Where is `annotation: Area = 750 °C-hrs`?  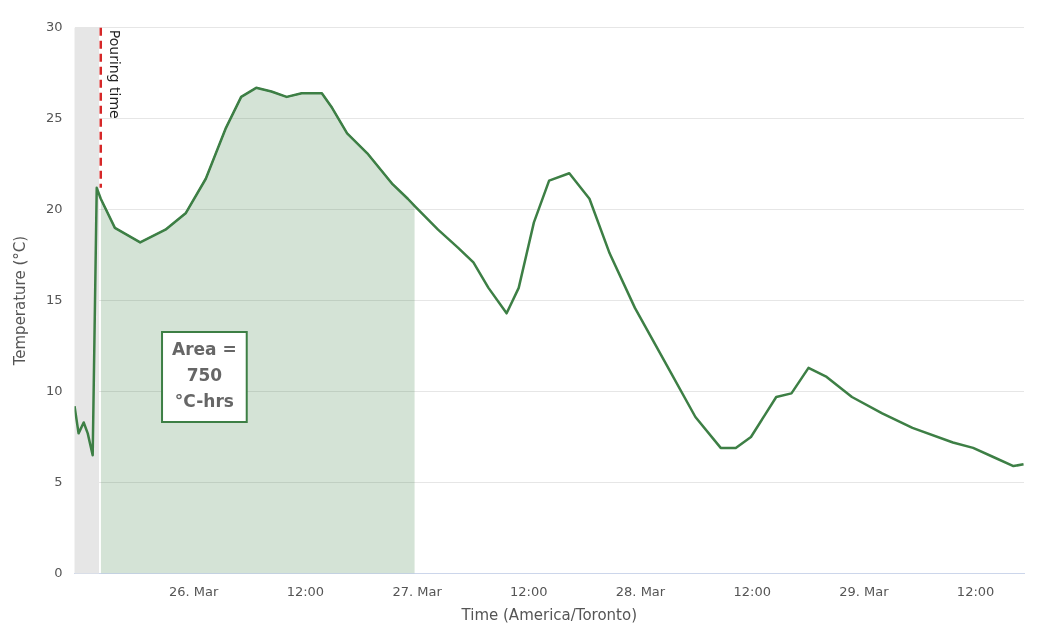
annotation: Area = 750 °C-hrs is located at coordinates (204, 375).